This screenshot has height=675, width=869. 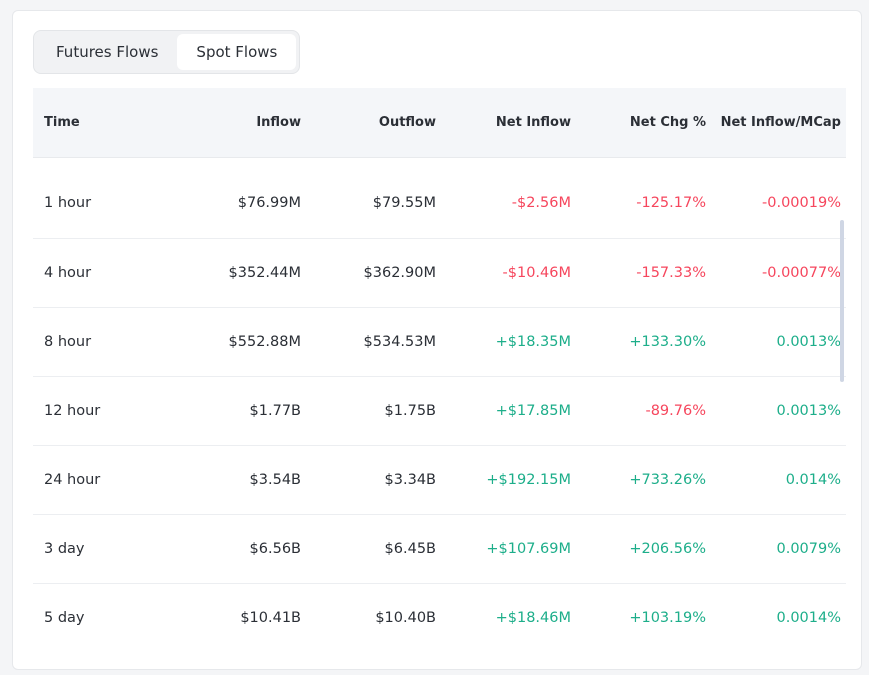 What do you see at coordinates (801, 203) in the screenshot?
I see `cell-net-inflow-mcap: -0.00019%` at bounding box center [801, 203].